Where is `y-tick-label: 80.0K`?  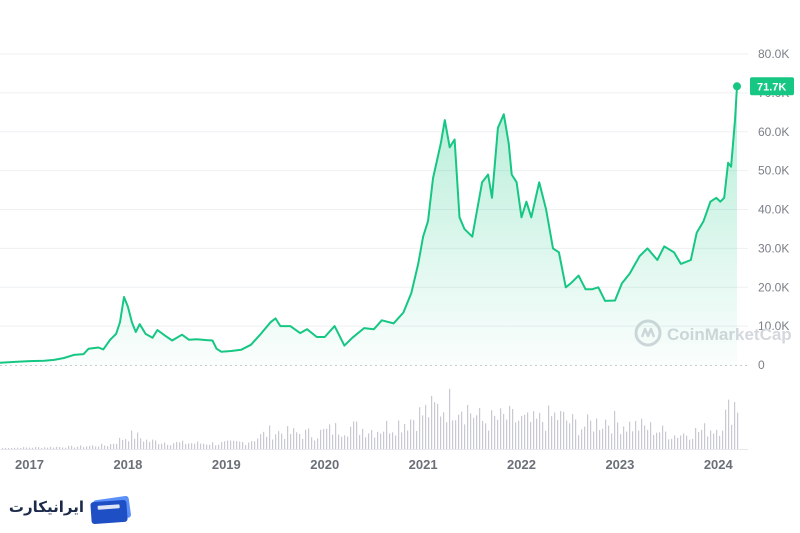
y-tick-label: 80.0K is located at coordinates (773, 54).